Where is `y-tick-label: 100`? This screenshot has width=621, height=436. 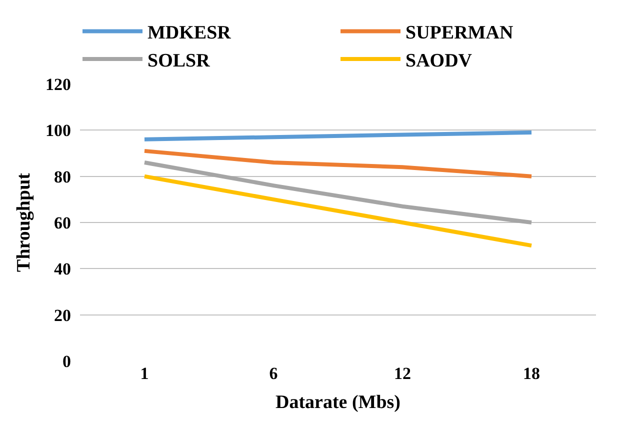
y-tick-label: 100 is located at coordinates (58, 130).